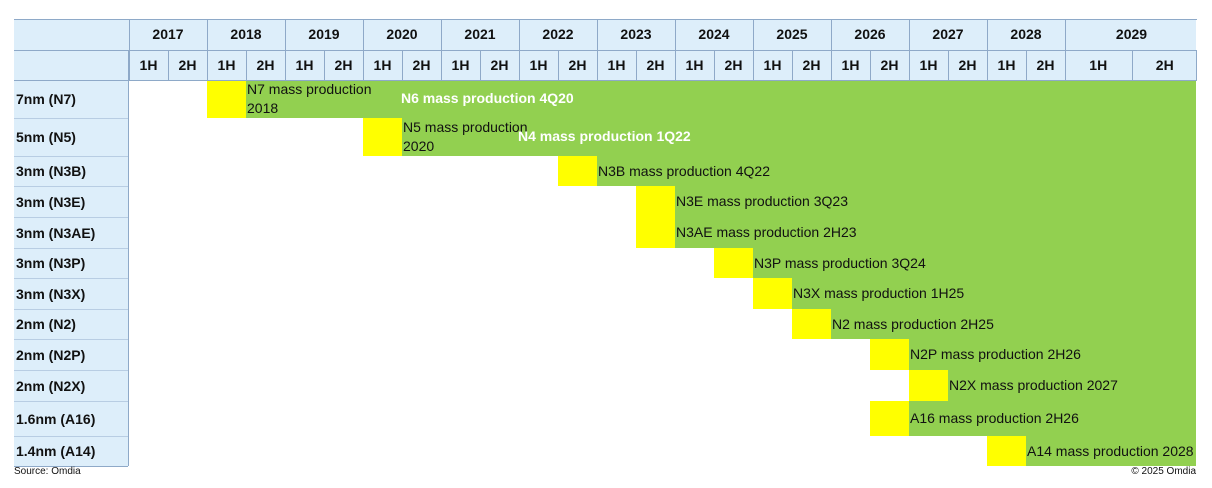 The width and height of the screenshot is (1212, 488). I want to click on annotation-10: A16 mass production 2H26, so click(994, 418).